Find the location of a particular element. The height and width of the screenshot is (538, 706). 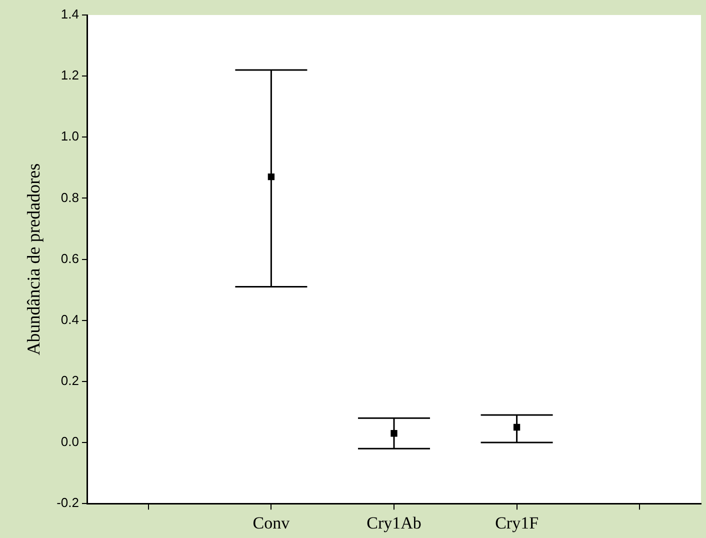

y-axis-title: Abundância de predadores is located at coordinates (34, 259).